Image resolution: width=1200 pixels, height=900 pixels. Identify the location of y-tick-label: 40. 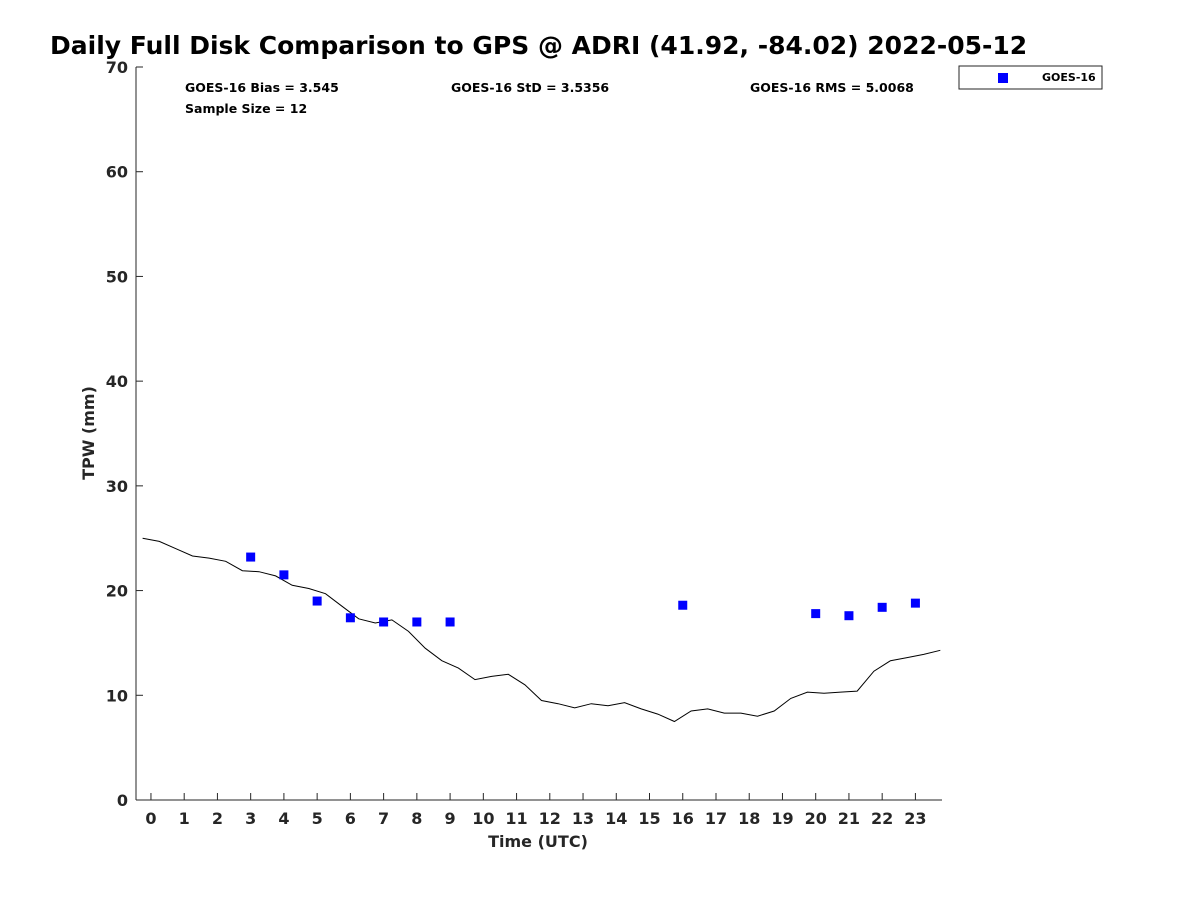
(117, 381).